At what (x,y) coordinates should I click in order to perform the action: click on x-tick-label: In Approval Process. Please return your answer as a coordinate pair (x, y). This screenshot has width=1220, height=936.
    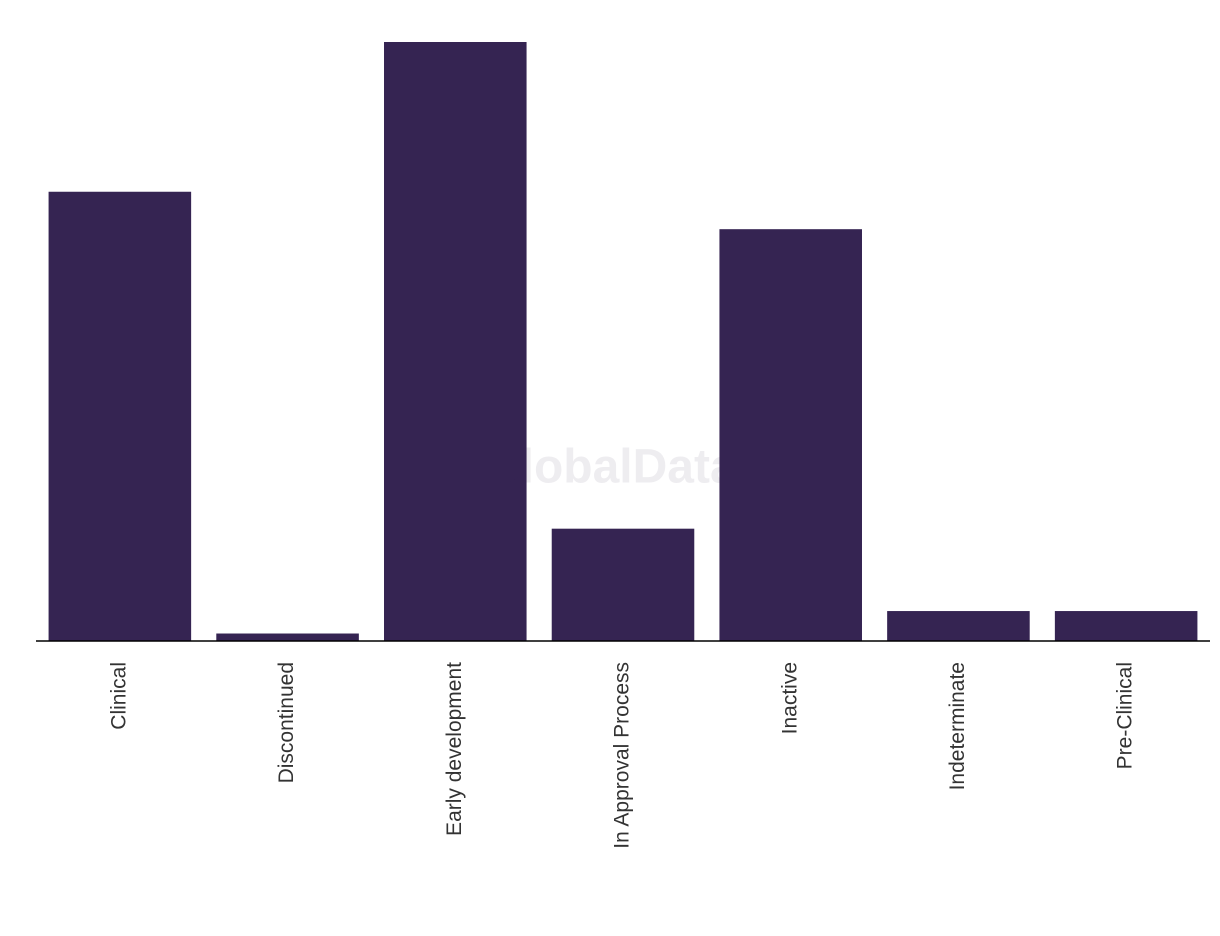
    Looking at the image, I should click on (622, 755).